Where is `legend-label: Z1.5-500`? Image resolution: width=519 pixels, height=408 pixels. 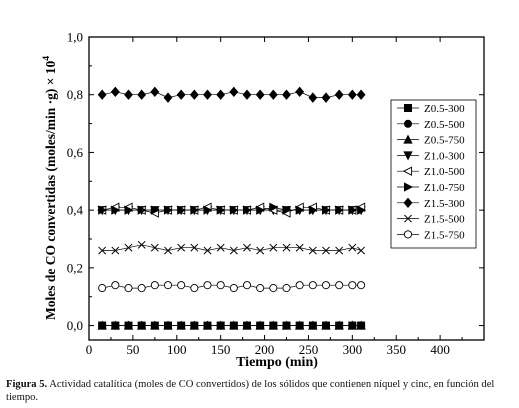 legend-label: Z1.5-500 is located at coordinates (444, 220).